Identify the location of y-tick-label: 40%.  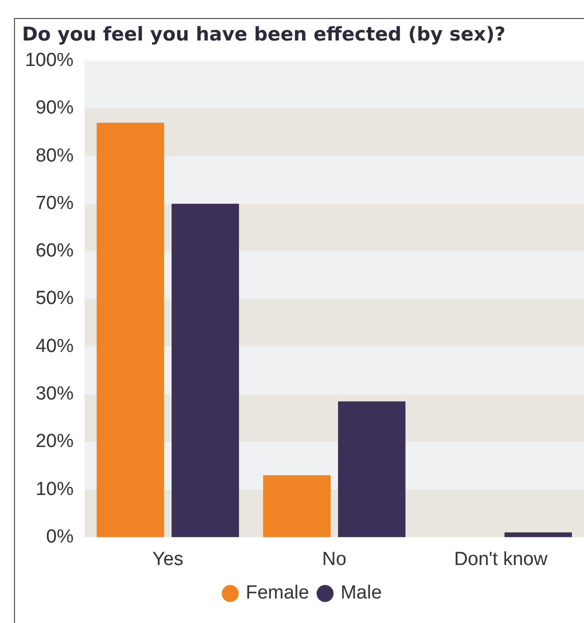
(55, 346).